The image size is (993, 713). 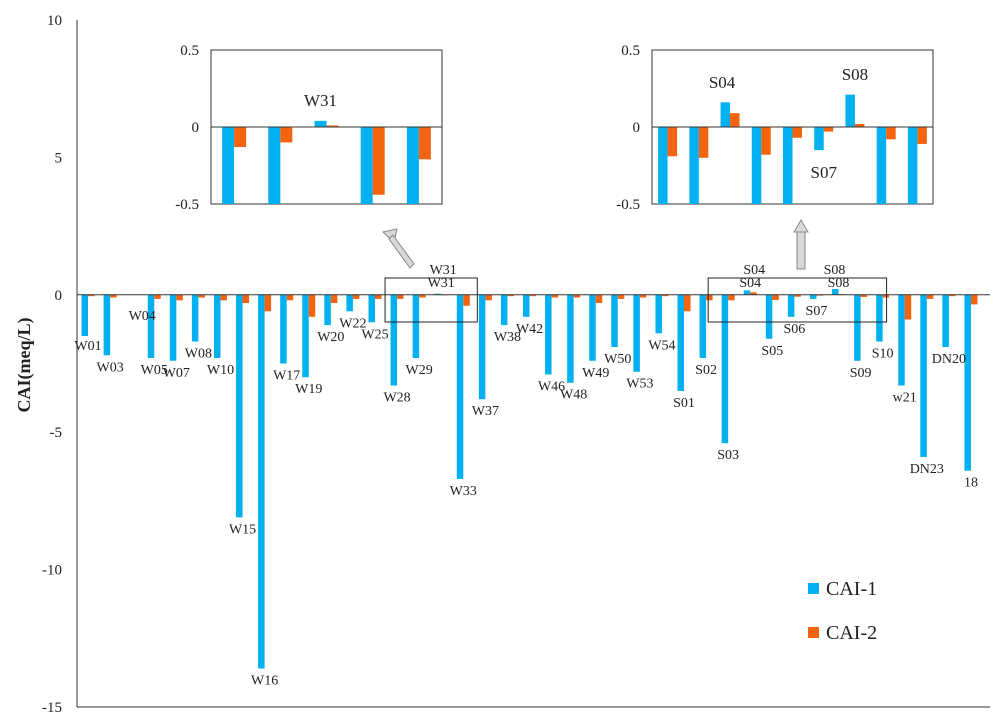 I want to click on category-label: W25, so click(x=374, y=334).